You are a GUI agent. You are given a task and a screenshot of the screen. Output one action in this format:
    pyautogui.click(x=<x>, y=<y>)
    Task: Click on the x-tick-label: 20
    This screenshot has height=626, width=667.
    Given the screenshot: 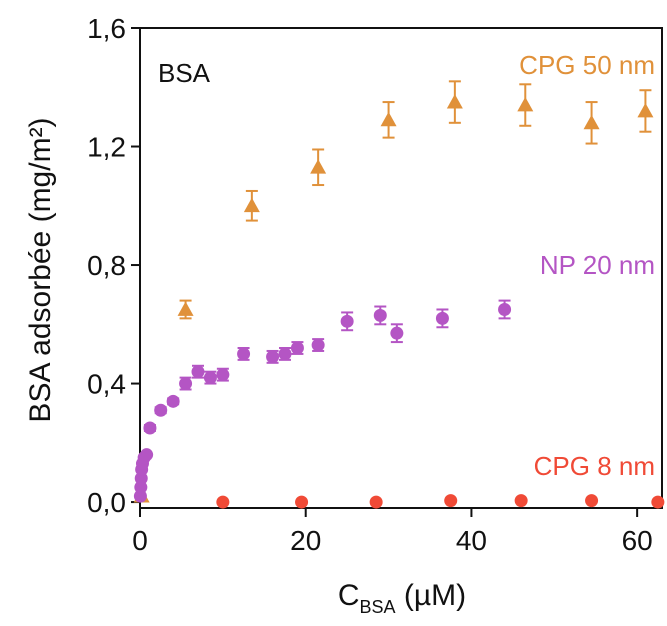 What is the action you would take?
    pyautogui.click(x=305, y=540)
    